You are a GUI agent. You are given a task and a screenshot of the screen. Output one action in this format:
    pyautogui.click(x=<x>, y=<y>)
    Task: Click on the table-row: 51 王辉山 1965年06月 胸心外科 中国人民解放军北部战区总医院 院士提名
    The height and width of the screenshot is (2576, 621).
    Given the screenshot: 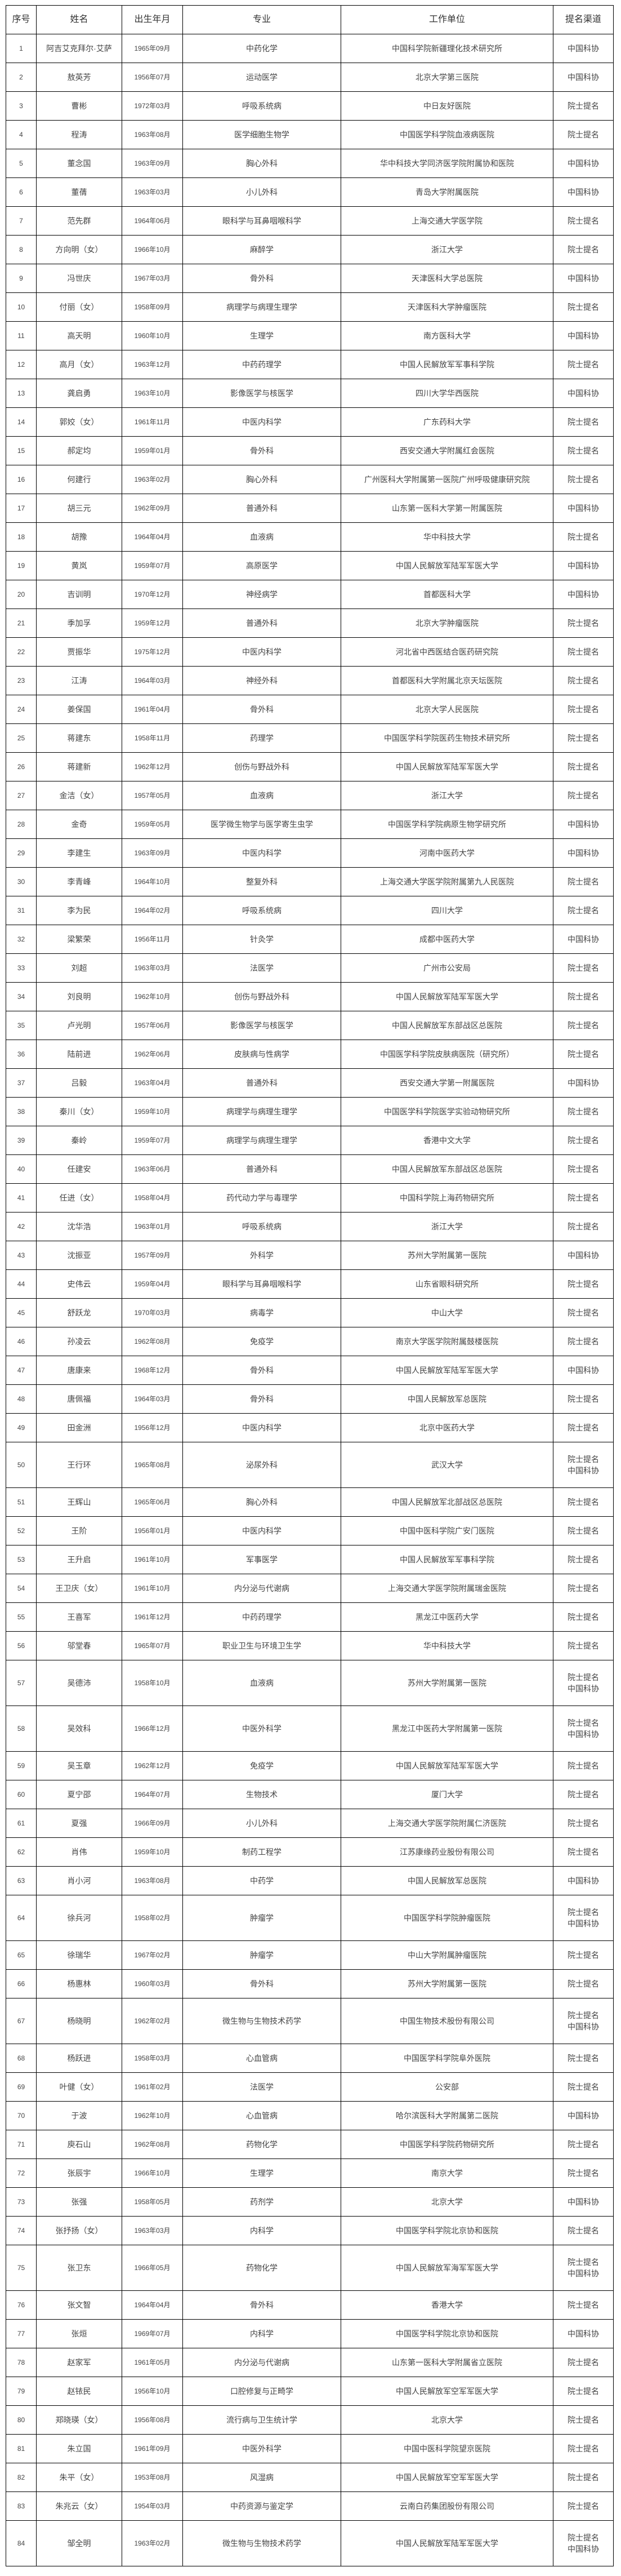 What is the action you would take?
    pyautogui.click(x=310, y=1502)
    